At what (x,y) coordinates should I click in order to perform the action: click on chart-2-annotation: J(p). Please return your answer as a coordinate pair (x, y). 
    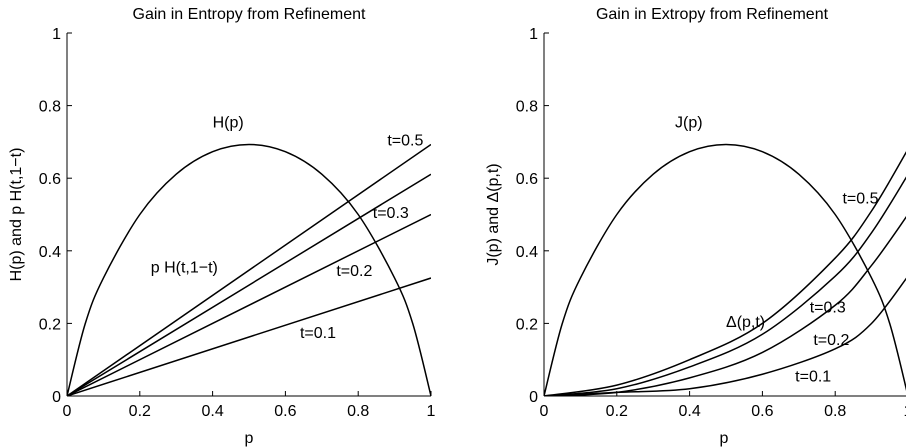
    Looking at the image, I should click on (689, 122).